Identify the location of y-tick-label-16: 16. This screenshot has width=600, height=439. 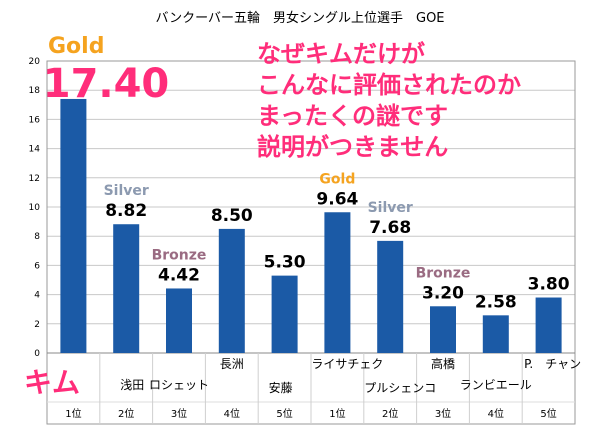
(35, 120).